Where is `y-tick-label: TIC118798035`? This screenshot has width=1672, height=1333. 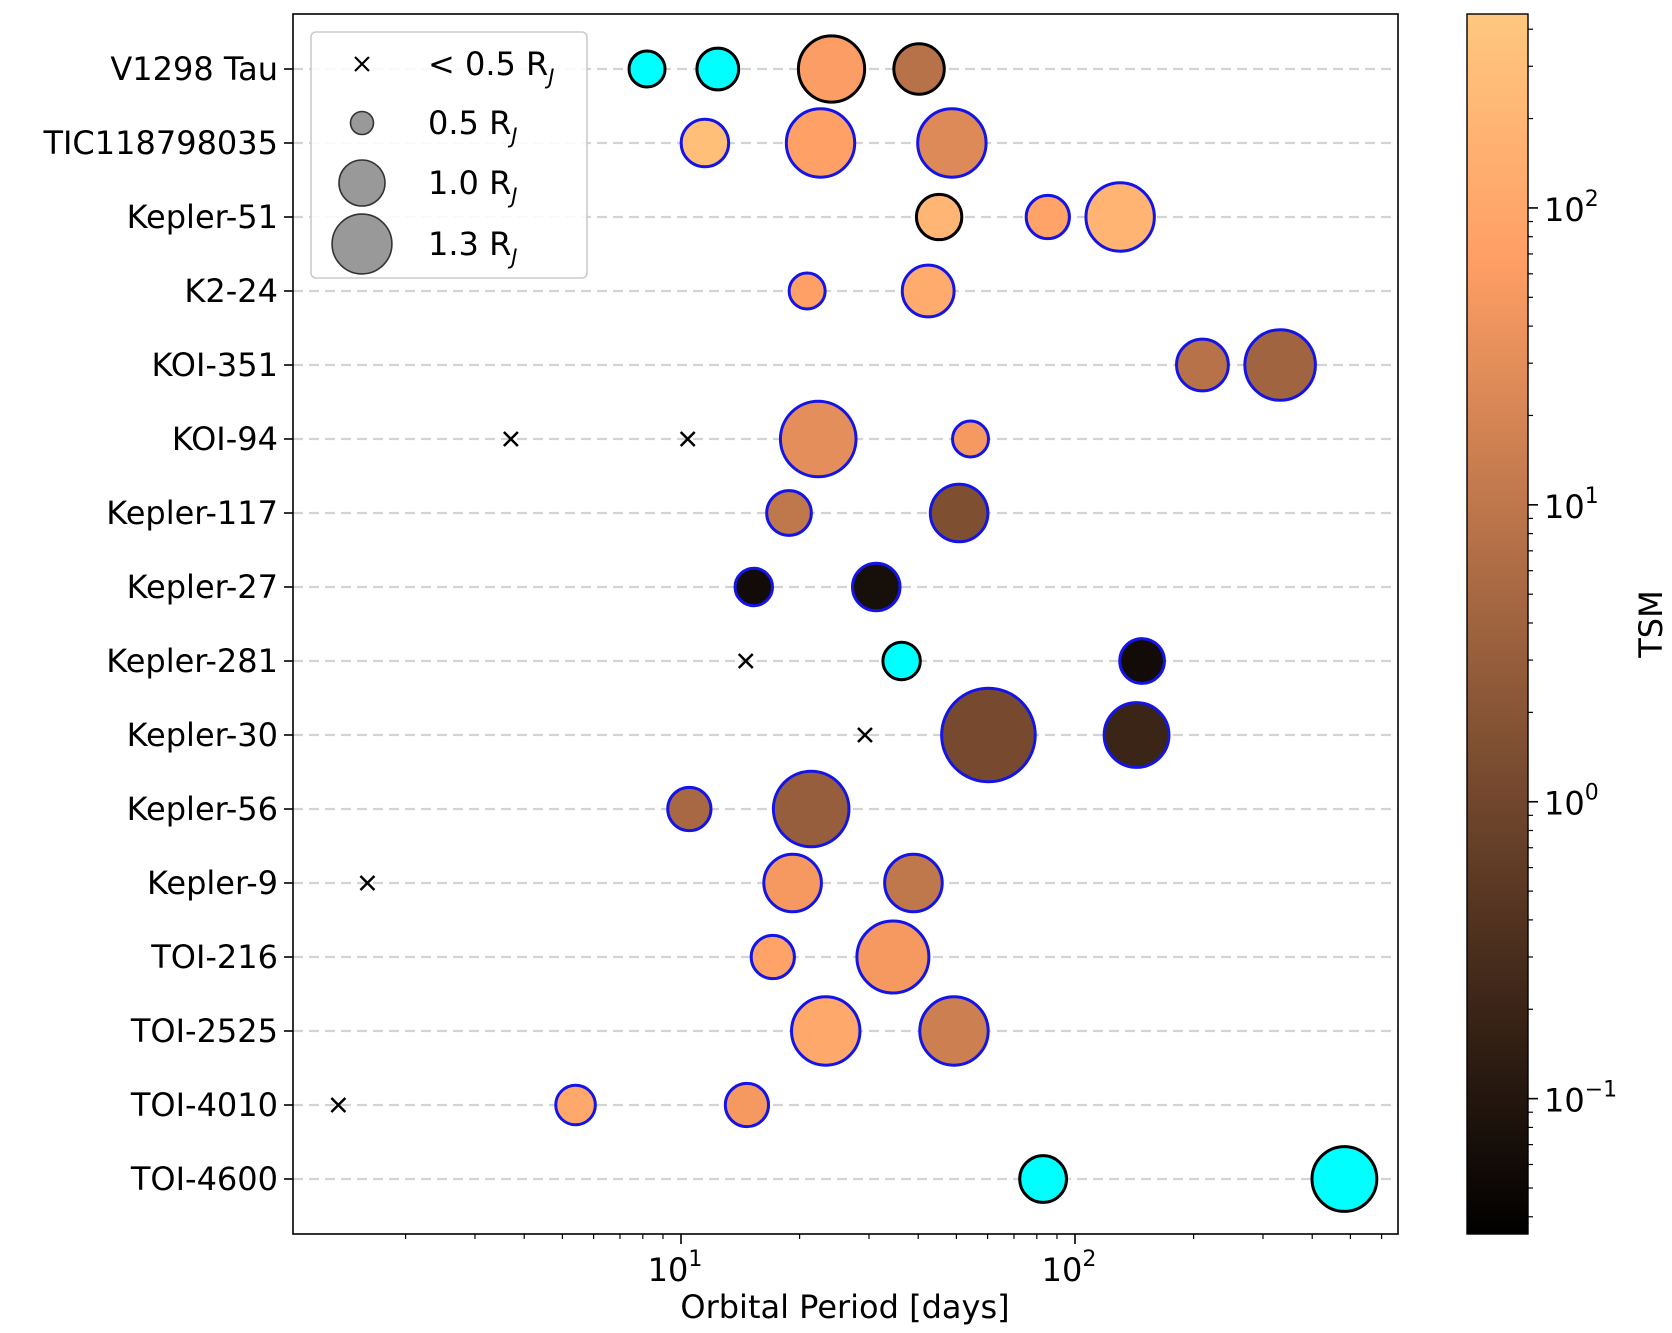
y-tick-label: TIC118798035 is located at coordinates (160, 143).